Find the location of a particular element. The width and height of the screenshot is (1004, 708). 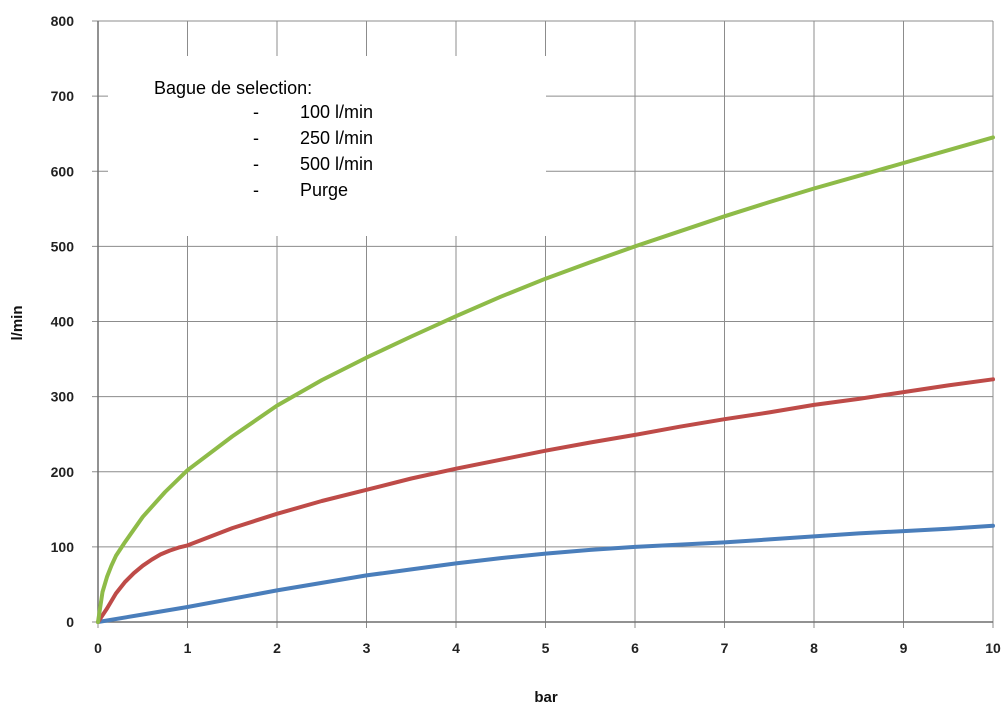

x-tick-label: 0 is located at coordinates (98, 648).